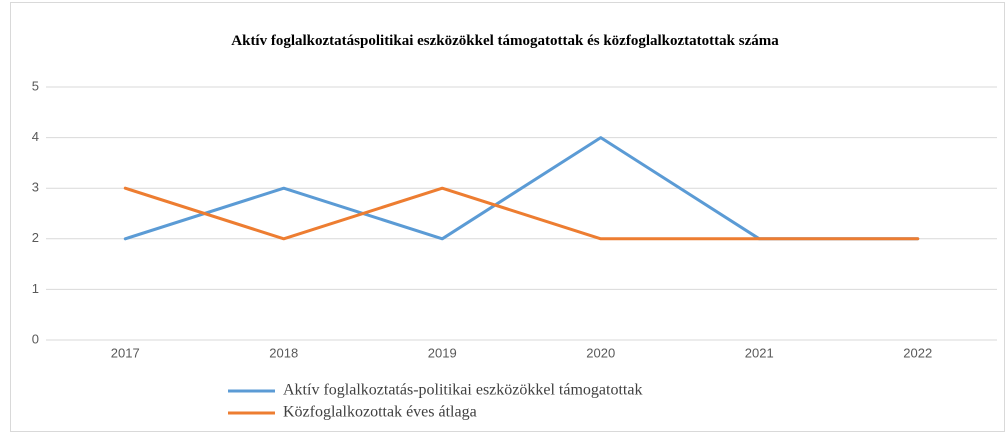  Describe the element at coordinates (35, 338) in the screenshot. I see `y-tick-label: 0` at that location.